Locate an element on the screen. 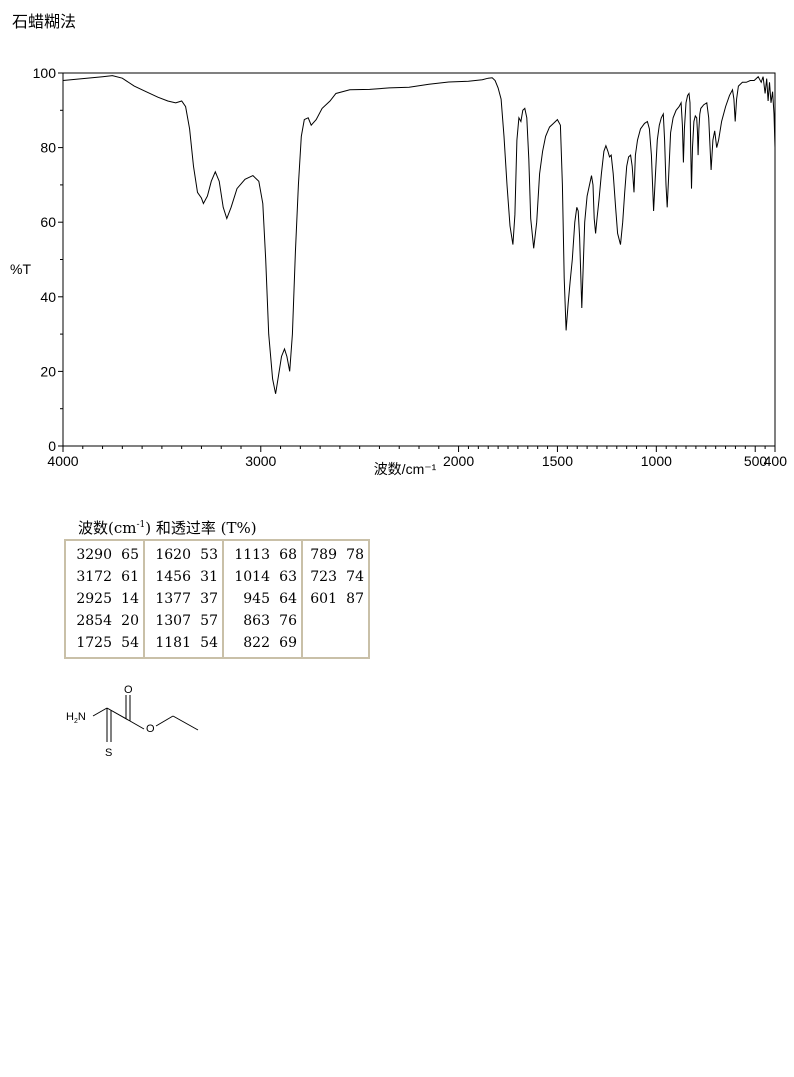 The height and width of the screenshot is (1077, 794). x-axis-label: 波数/cm⁻¹ is located at coordinates (405, 469).